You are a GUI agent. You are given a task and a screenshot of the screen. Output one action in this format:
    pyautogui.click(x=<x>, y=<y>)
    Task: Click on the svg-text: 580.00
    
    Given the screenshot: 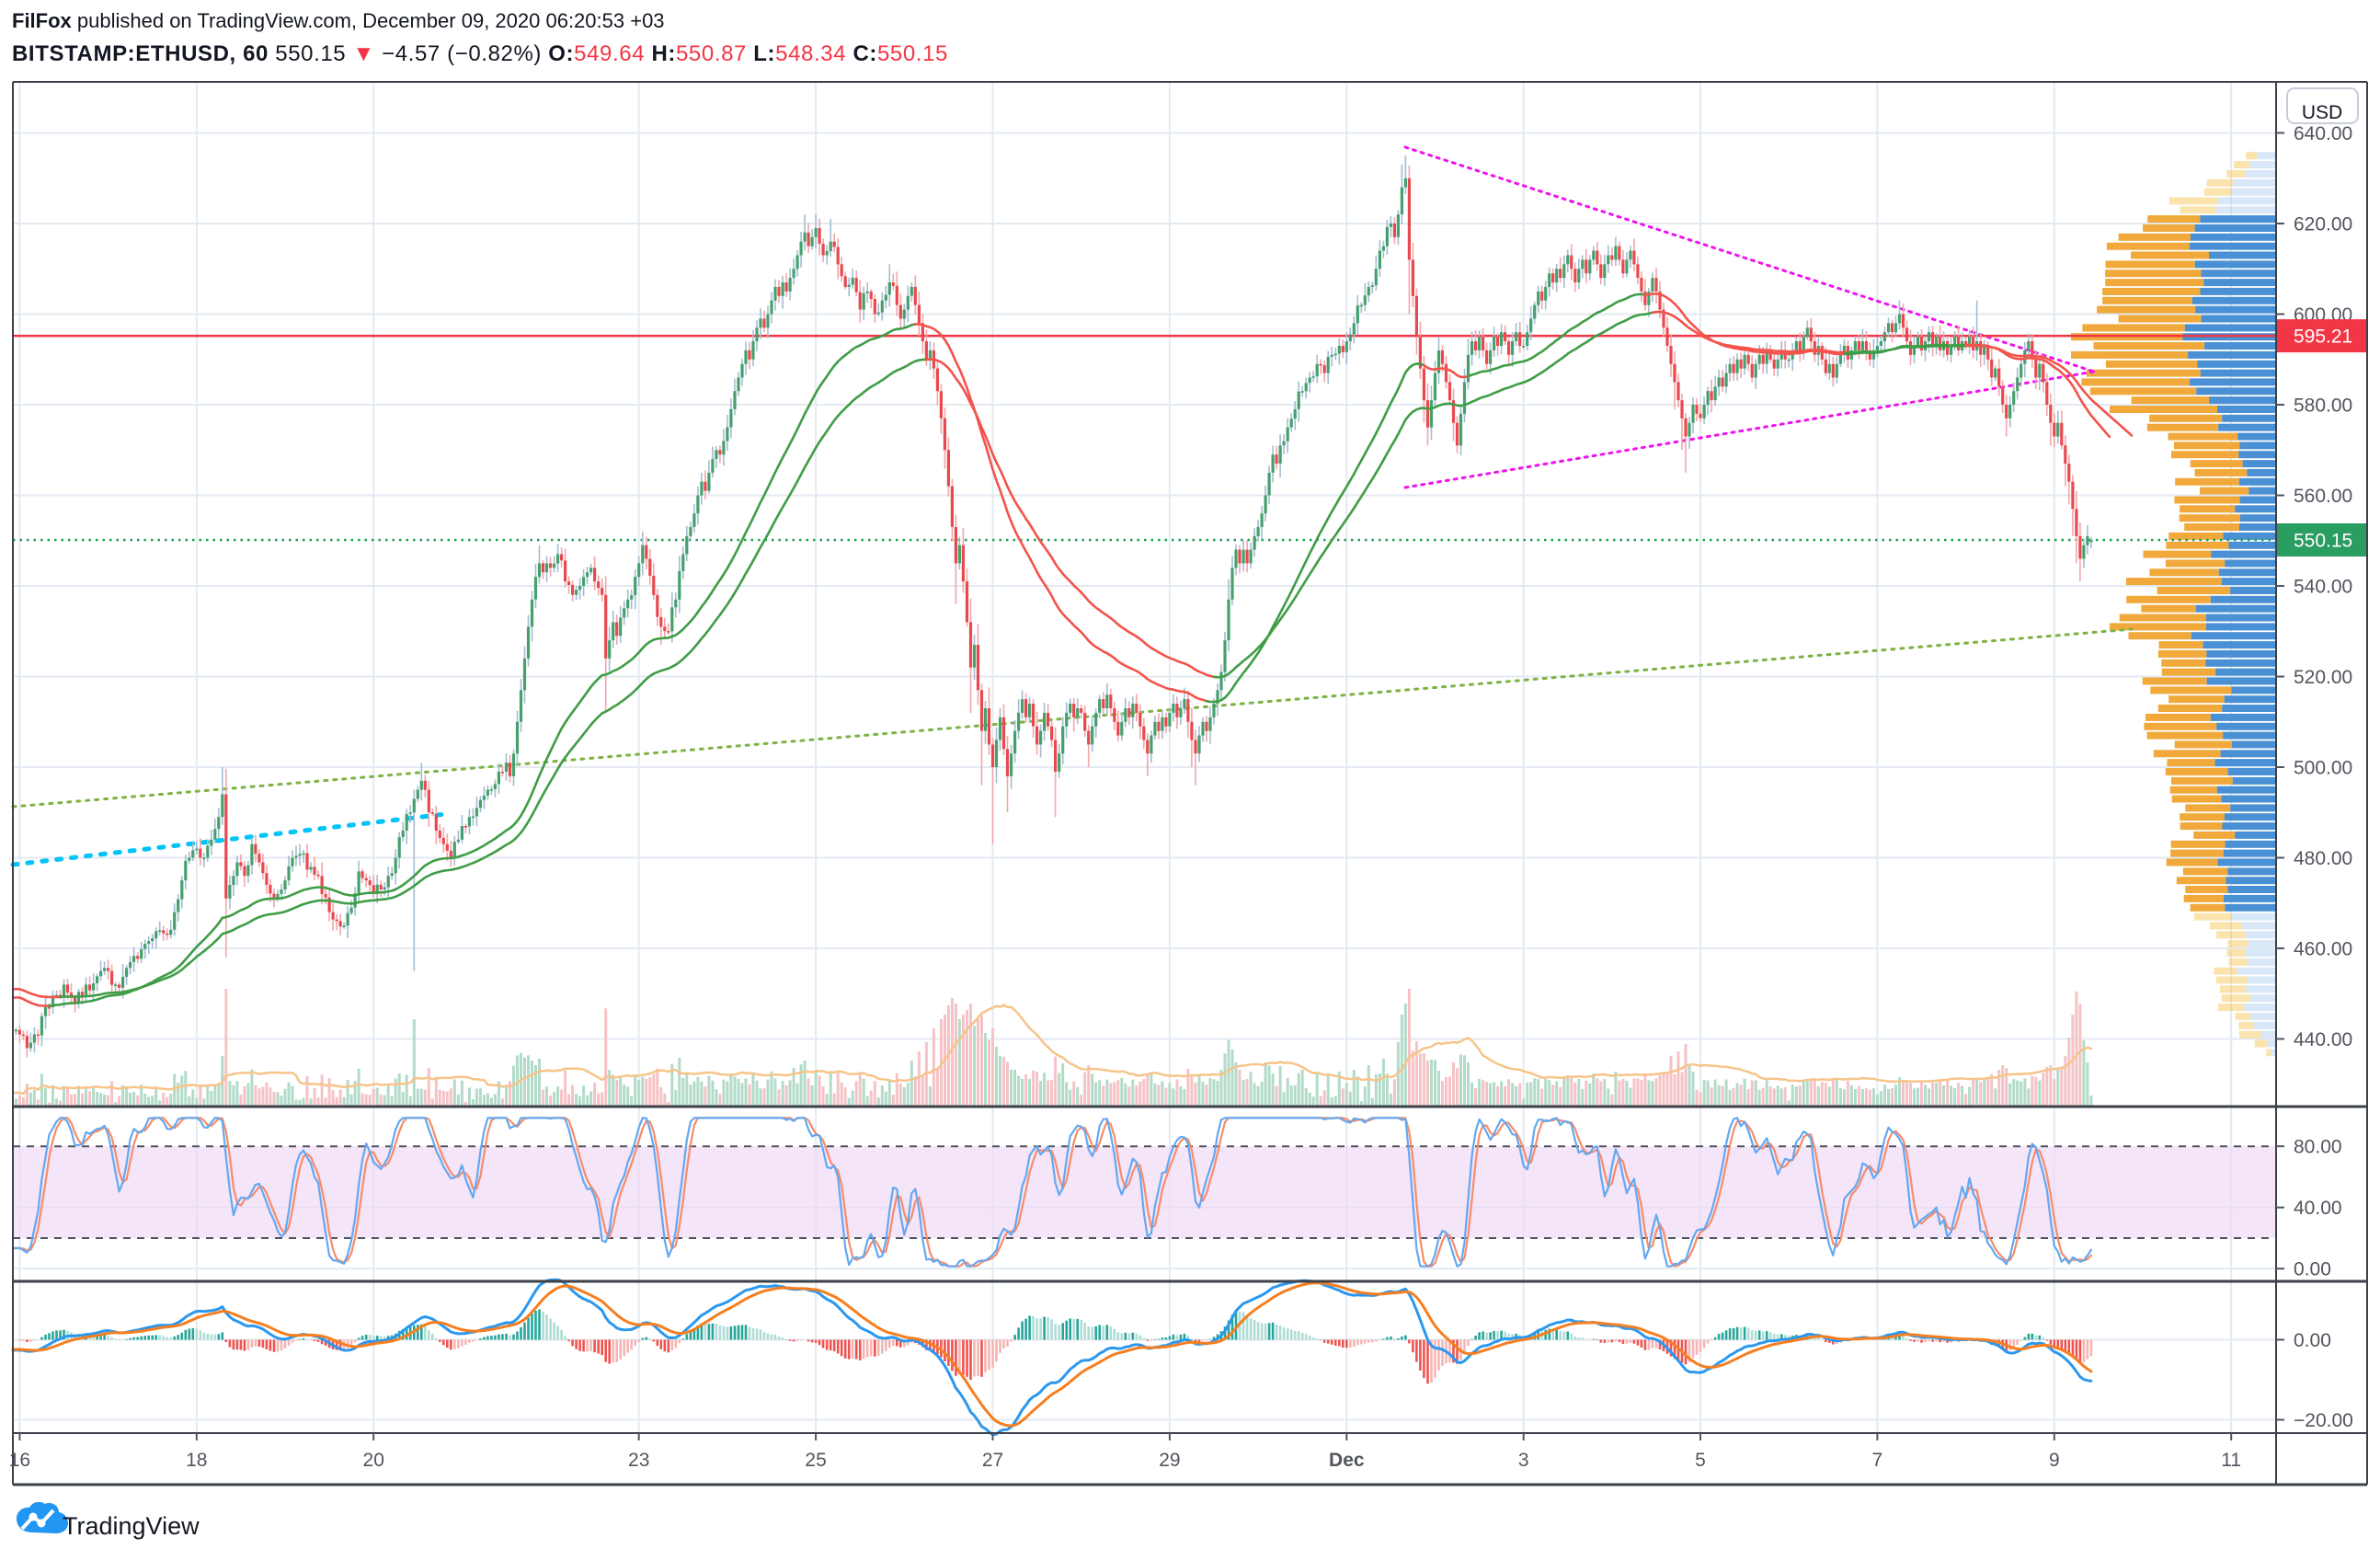 What is the action you would take?
    pyautogui.click(x=2323, y=407)
    